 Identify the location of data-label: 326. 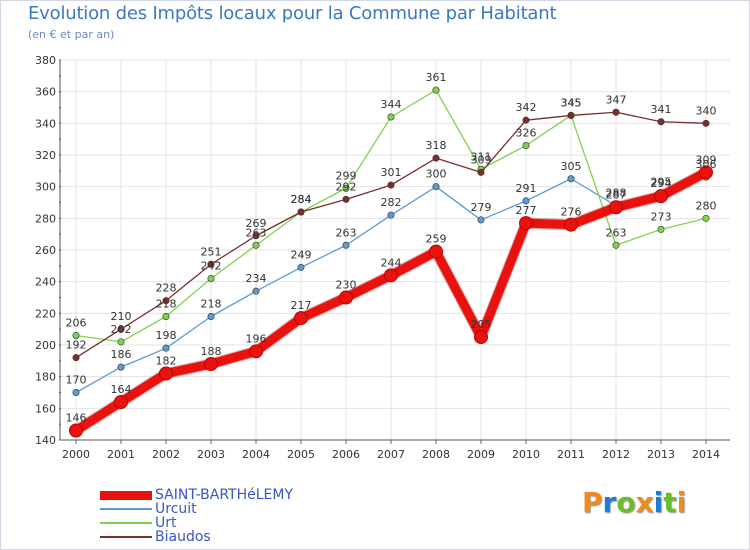
(526, 133).